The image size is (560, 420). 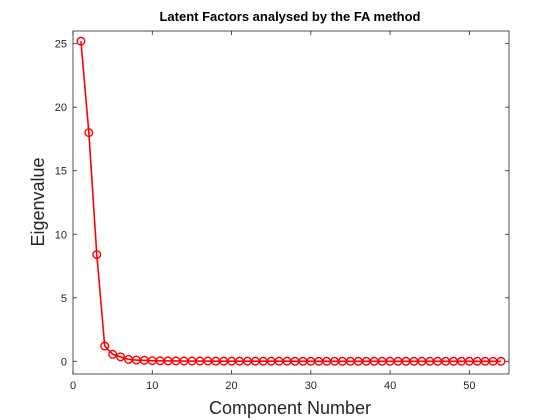 What do you see at coordinates (290, 408) in the screenshot?
I see `x-axis-label: Component Number` at bounding box center [290, 408].